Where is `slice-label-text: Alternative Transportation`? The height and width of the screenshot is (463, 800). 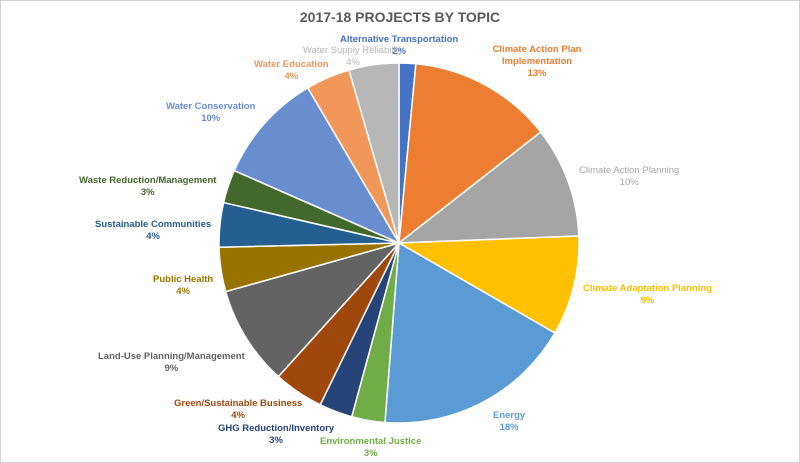 slice-label-text: Alternative Transportation is located at coordinates (399, 39).